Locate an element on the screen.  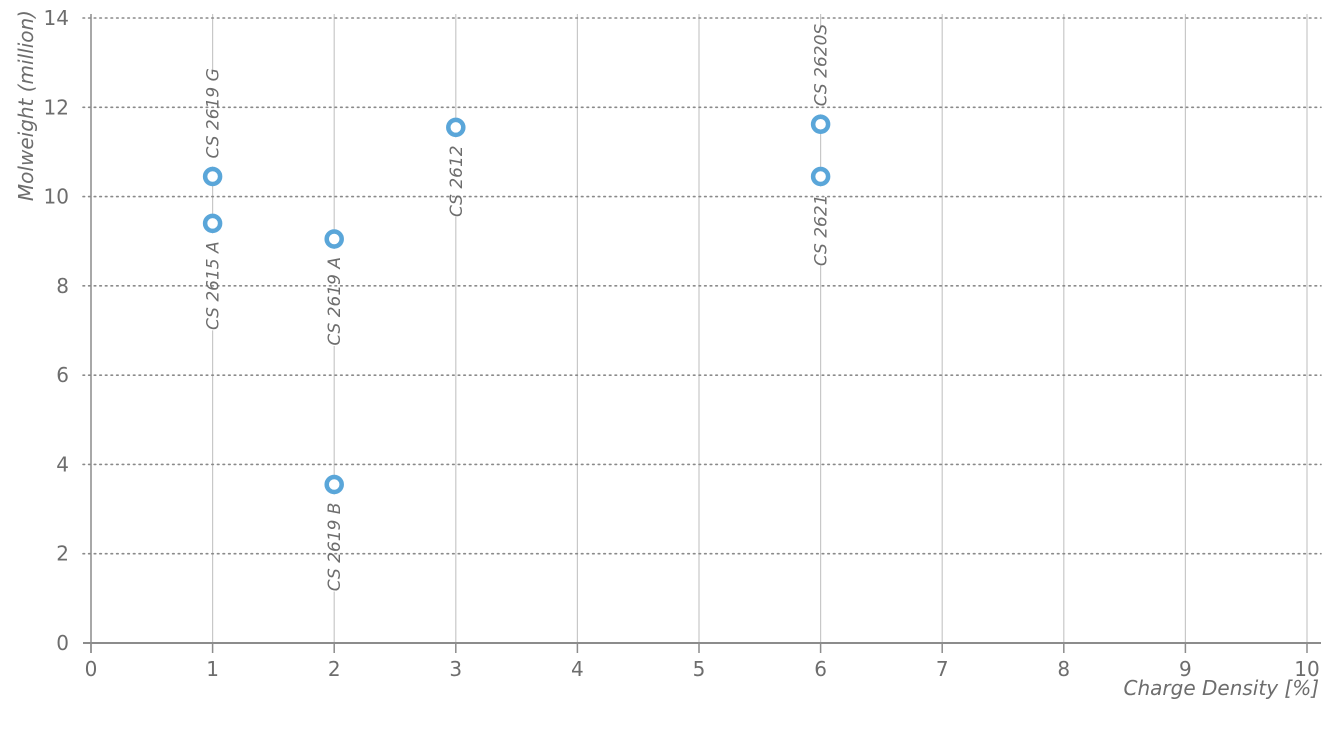
y-tick-label: 6 is located at coordinates (62, 375).